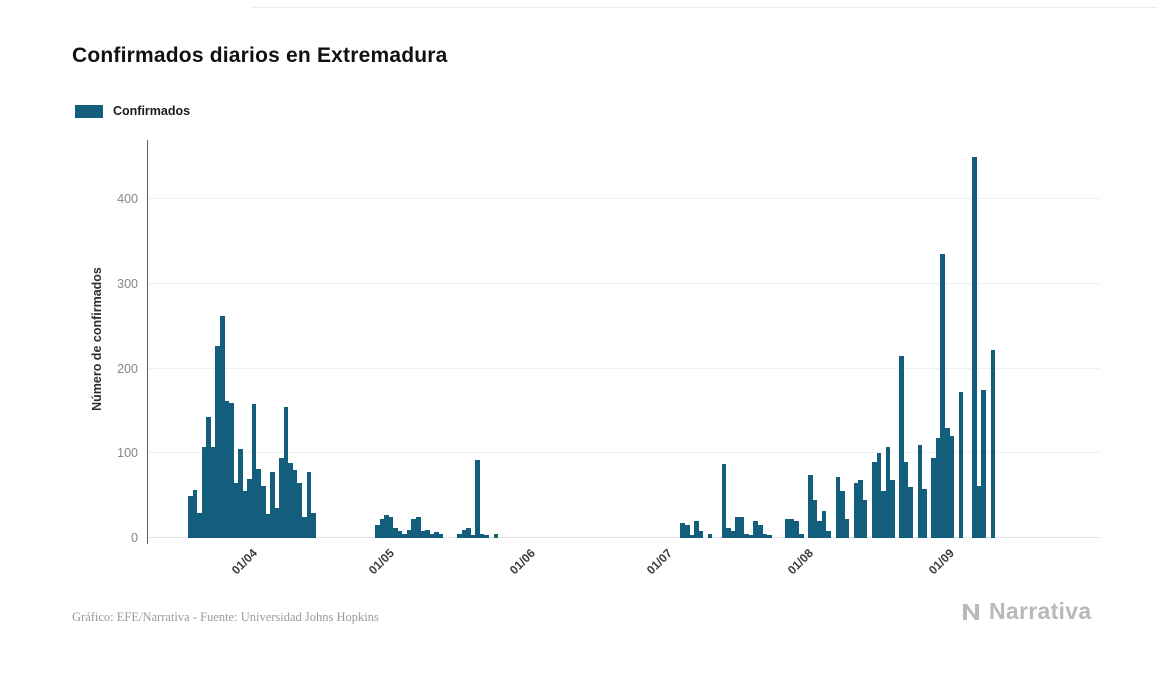  I want to click on legend-item-confirmados: Confirmados, so click(132, 111).